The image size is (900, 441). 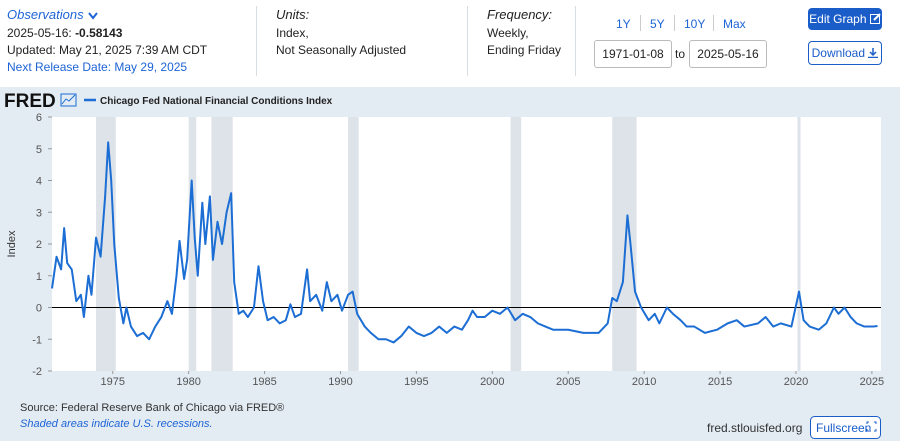 What do you see at coordinates (37, 340) in the screenshot?
I see `y-tick-label: -1` at bounding box center [37, 340].